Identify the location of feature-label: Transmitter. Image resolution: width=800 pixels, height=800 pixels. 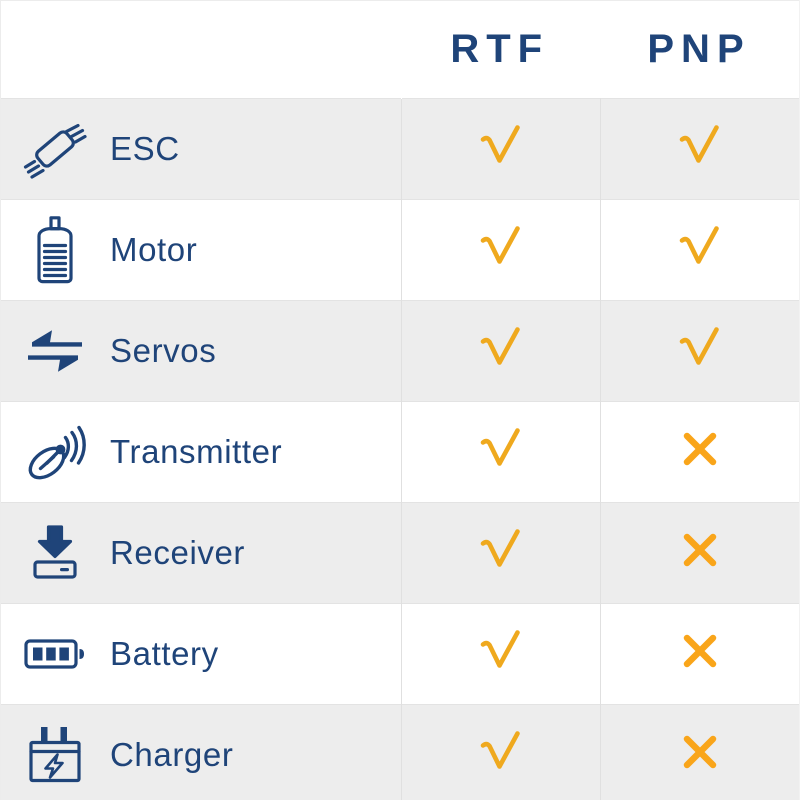
(196, 451).